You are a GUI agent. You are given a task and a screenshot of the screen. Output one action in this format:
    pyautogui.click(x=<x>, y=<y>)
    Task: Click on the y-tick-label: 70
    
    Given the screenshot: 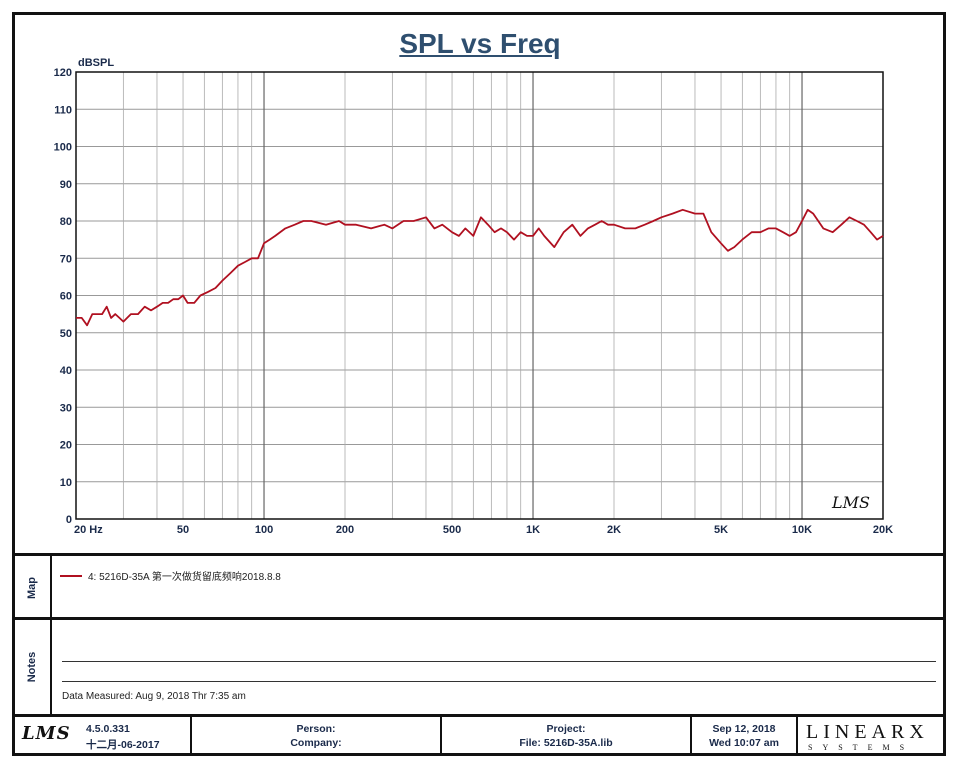 What is the action you would take?
    pyautogui.click(x=66, y=259)
    